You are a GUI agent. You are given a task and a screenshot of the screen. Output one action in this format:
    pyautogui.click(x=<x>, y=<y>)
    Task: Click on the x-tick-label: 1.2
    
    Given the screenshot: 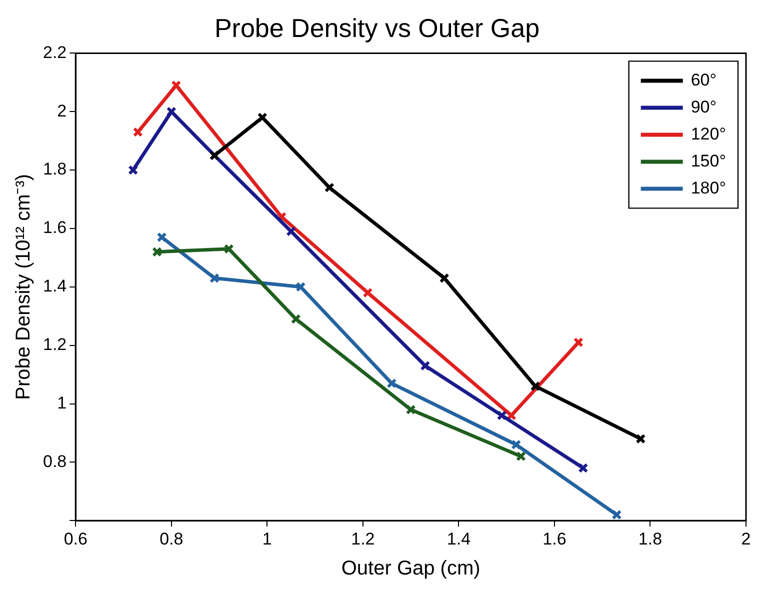 What is the action you would take?
    pyautogui.click(x=363, y=538)
    